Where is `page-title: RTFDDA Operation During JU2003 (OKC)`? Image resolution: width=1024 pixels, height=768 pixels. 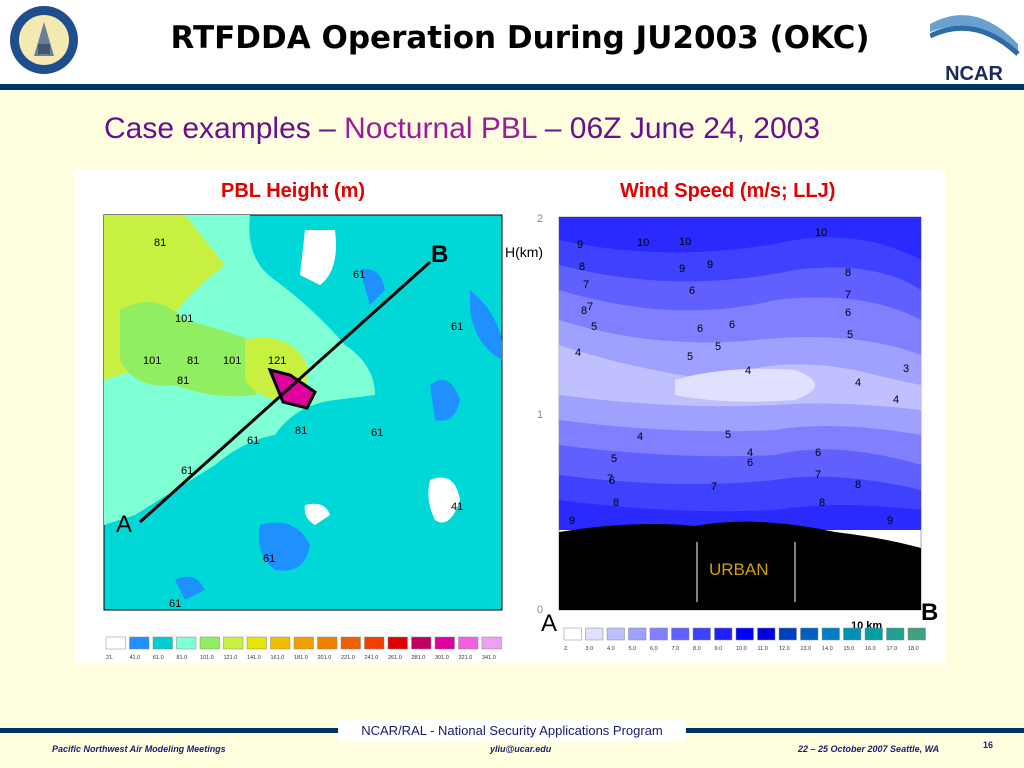 page-title: RTFDDA Operation During JU2003 (OKC) is located at coordinates (520, 38).